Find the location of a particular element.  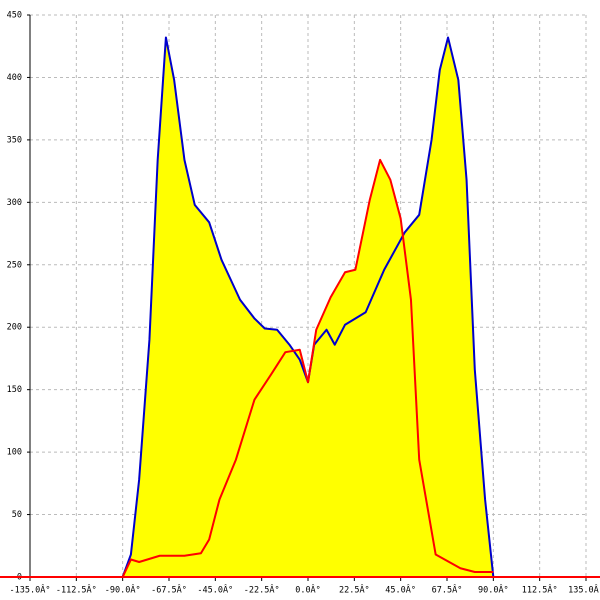

x-tick-label: 22.5Â° is located at coordinates (354, 590).